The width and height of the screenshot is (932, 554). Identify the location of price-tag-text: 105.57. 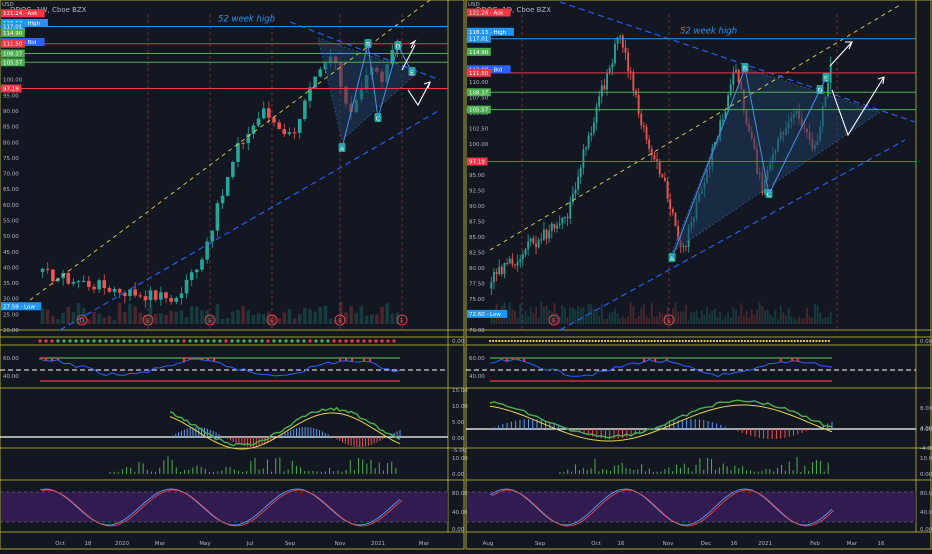
(479, 111).